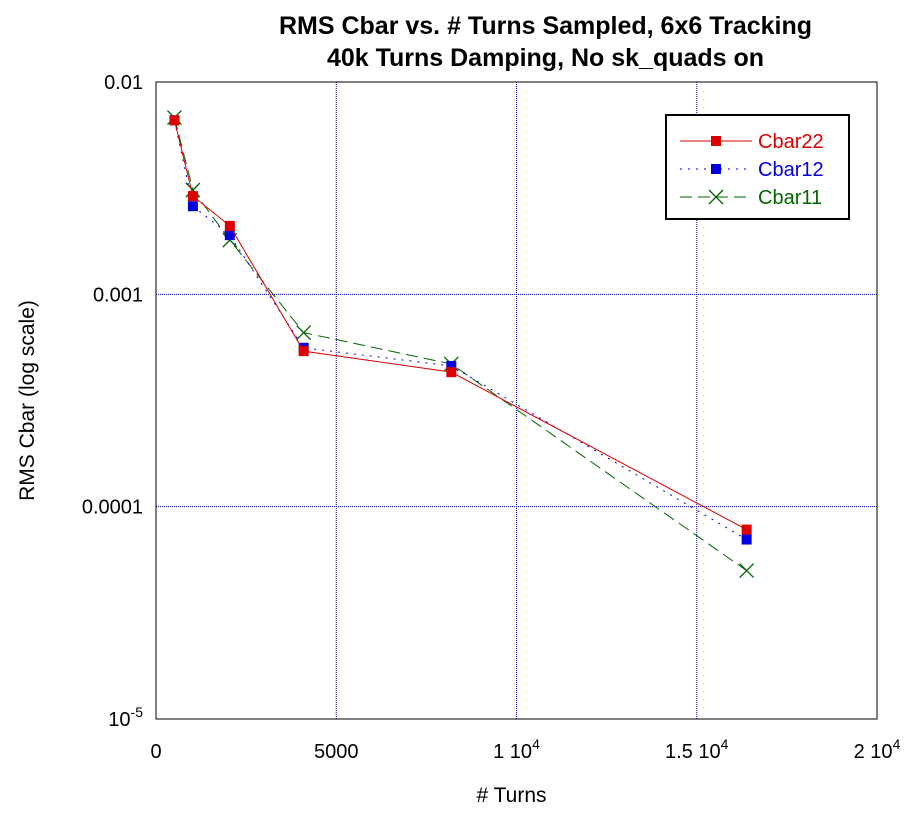 This screenshot has width=914, height=818. What do you see at coordinates (125, 717) in the screenshot?
I see `y-tick-label: 10-5` at bounding box center [125, 717].